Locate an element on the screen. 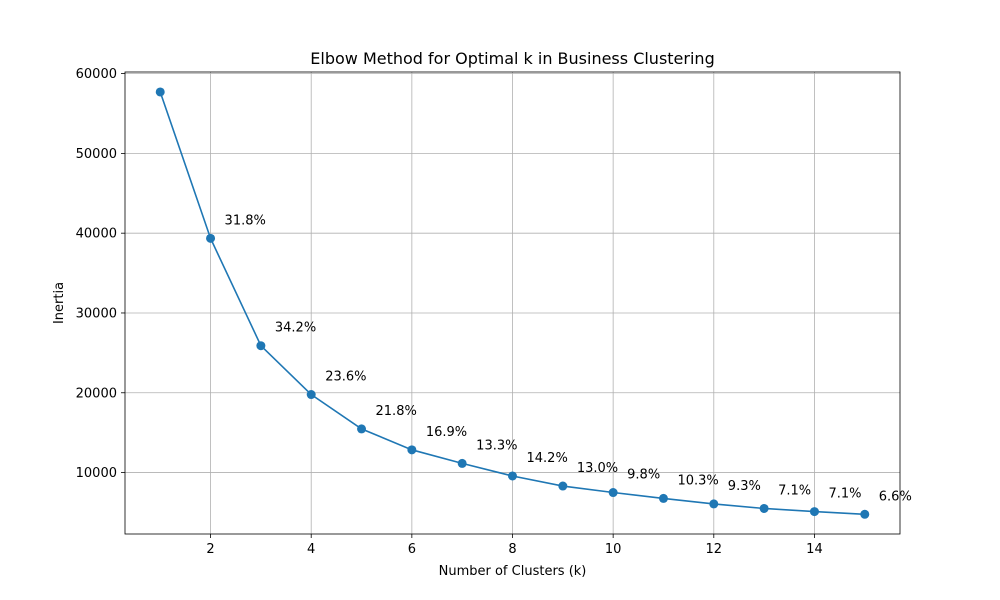 Image resolution: width=1000 pixels, height=600 pixels. y-tick-label: 50000 is located at coordinates (96, 154).